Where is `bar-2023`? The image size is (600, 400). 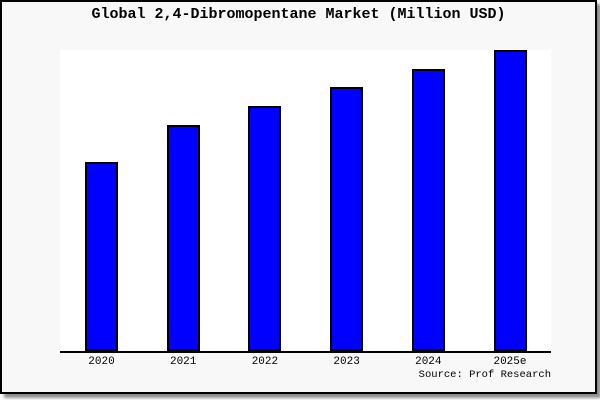 bar-2023 is located at coordinates (347, 219).